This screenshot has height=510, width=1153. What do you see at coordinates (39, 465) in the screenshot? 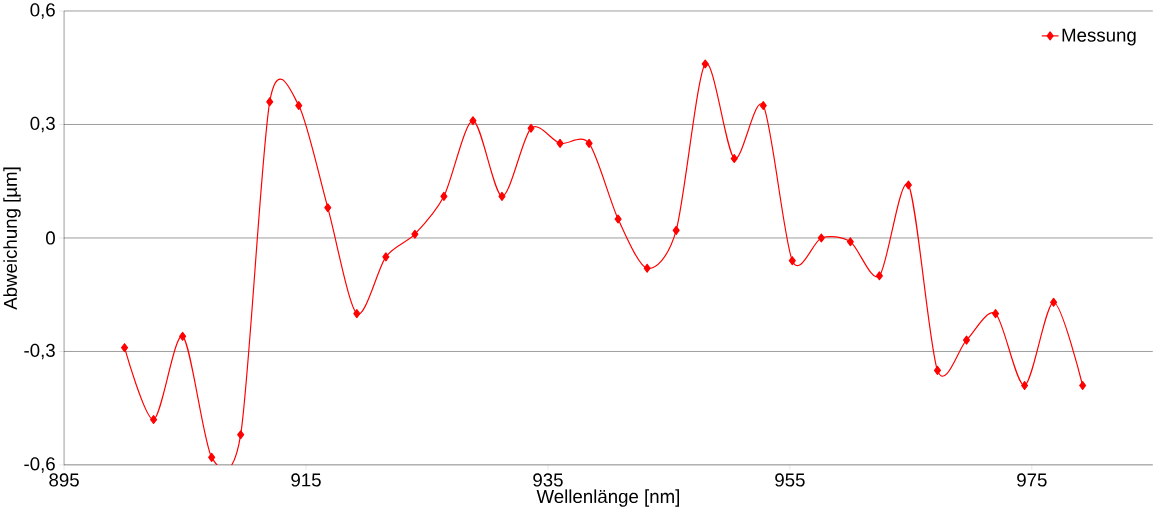
I see `y-tick-label: -0,6` at bounding box center [39, 465].